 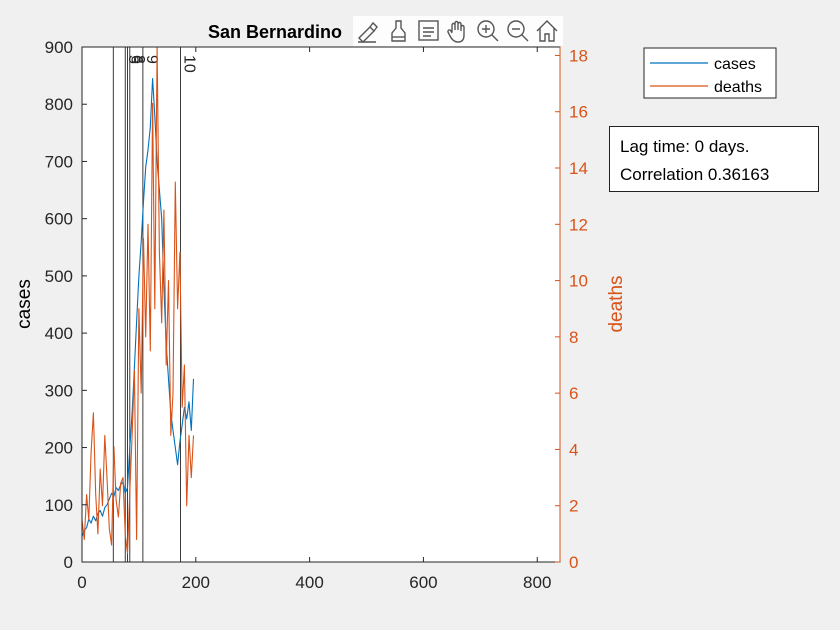 I want to click on home-icon, so click(x=547, y=31).